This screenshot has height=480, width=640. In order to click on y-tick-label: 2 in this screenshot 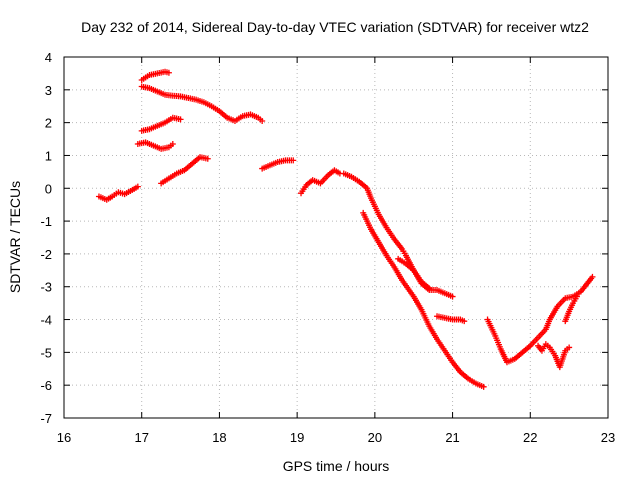, I will do `click(48, 123)`.